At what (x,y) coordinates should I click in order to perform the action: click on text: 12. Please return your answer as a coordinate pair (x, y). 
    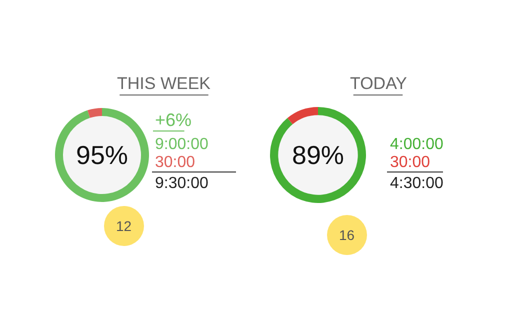
    Looking at the image, I should click on (124, 226).